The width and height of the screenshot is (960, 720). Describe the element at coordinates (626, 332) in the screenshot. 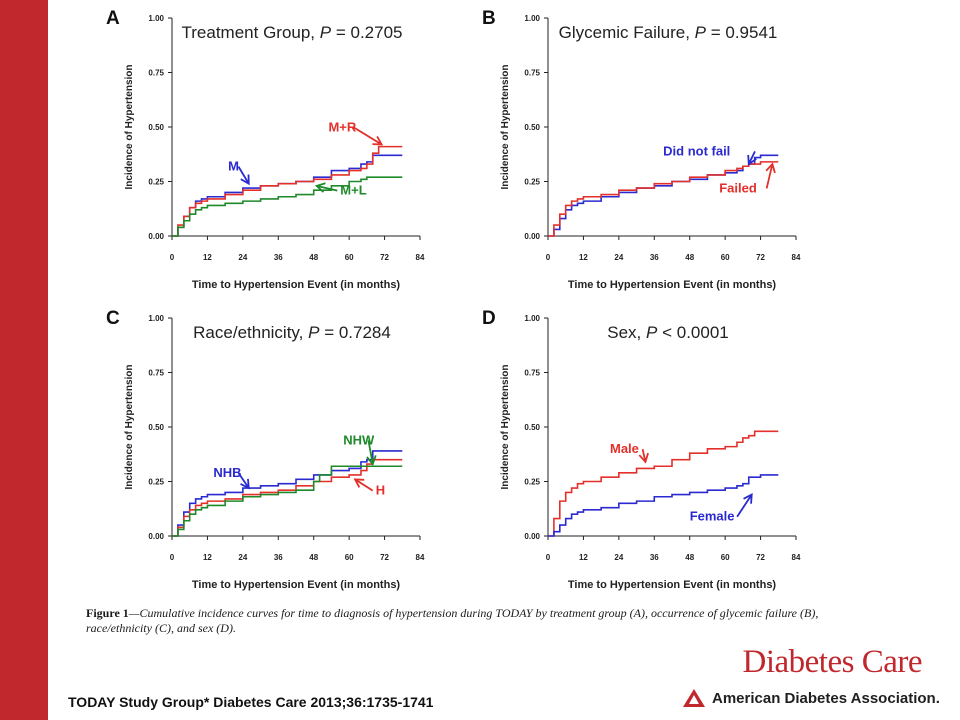

I see `panel-title-part: Sex,` at that location.